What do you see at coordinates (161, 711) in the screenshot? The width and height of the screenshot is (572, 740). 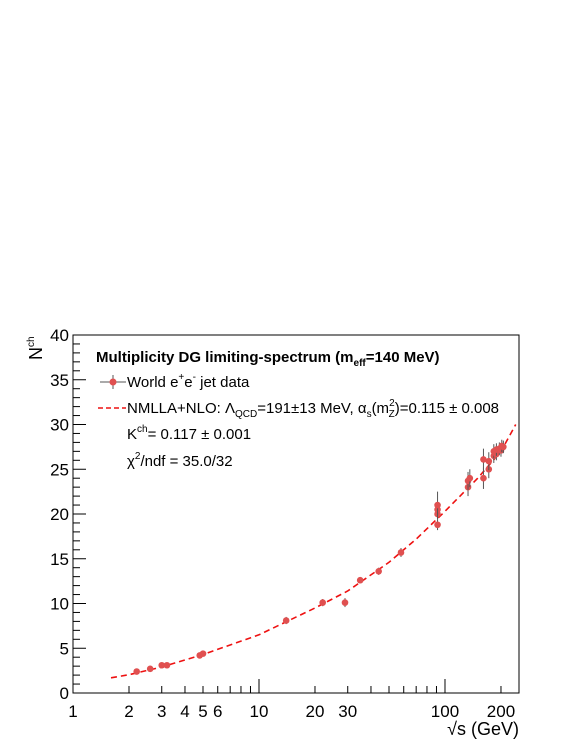 I see `x-tick-label: 3` at bounding box center [161, 711].